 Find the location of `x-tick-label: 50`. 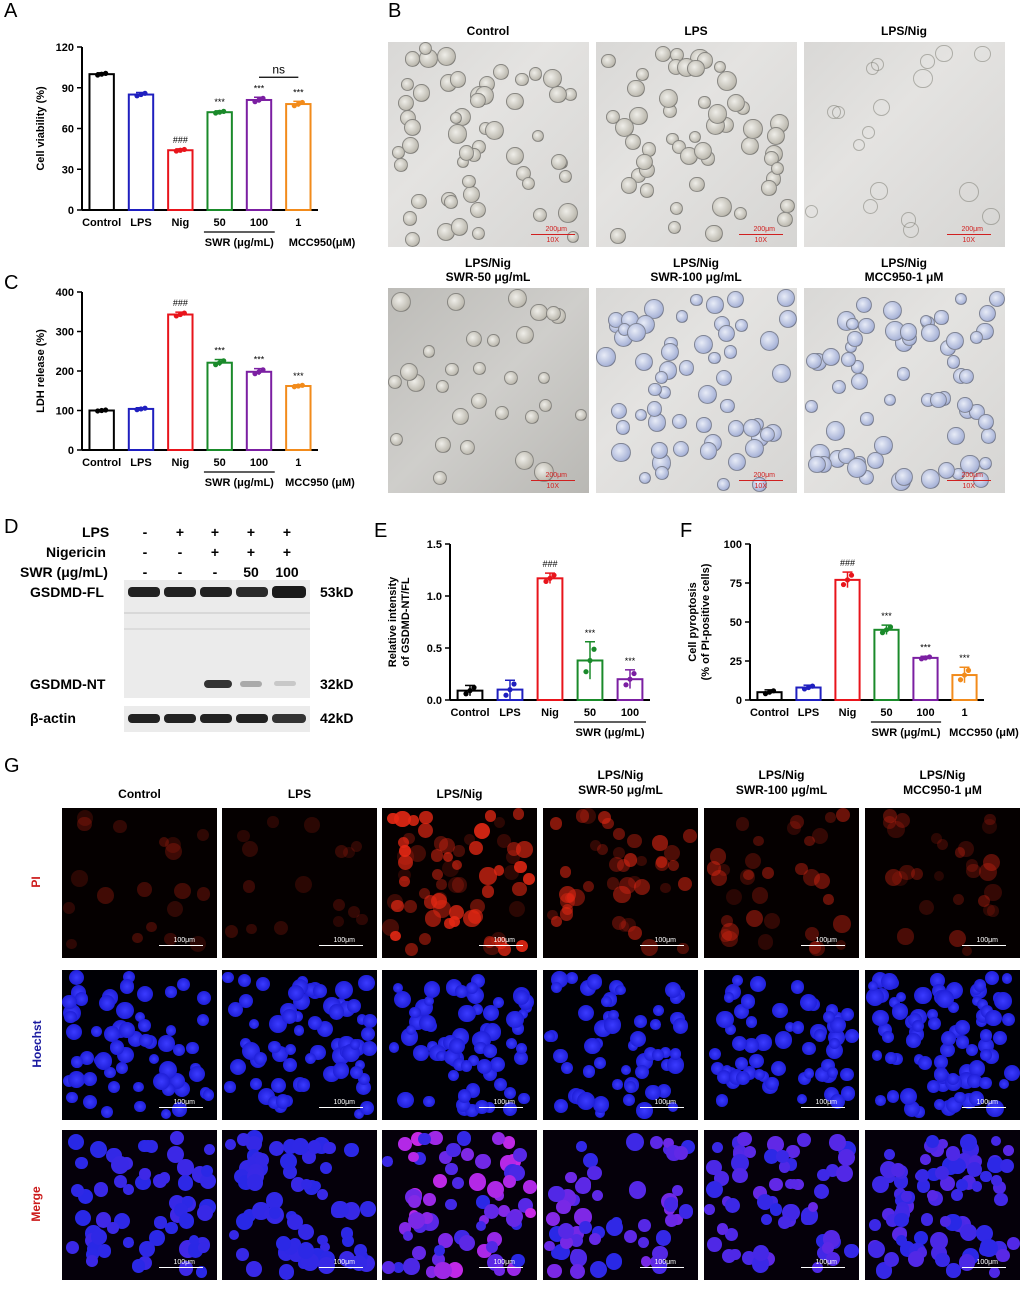

x-tick-label: 50 is located at coordinates (590, 713).